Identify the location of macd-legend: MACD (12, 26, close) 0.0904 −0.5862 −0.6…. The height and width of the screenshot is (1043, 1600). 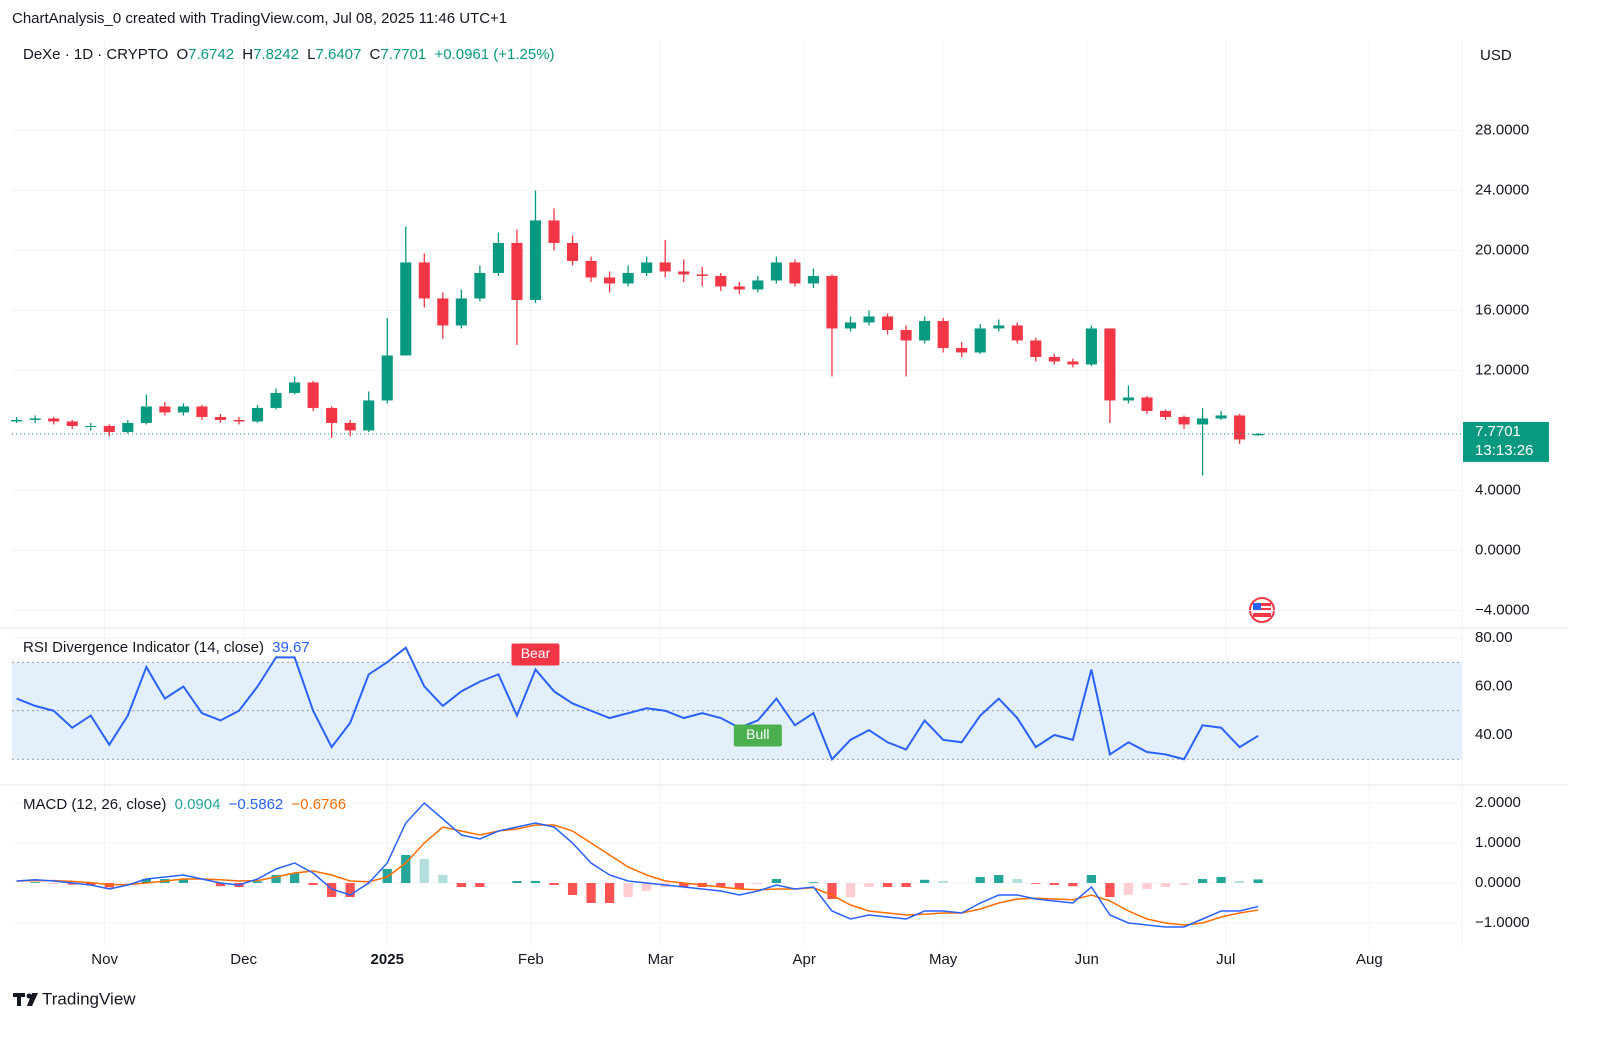
(186, 804).